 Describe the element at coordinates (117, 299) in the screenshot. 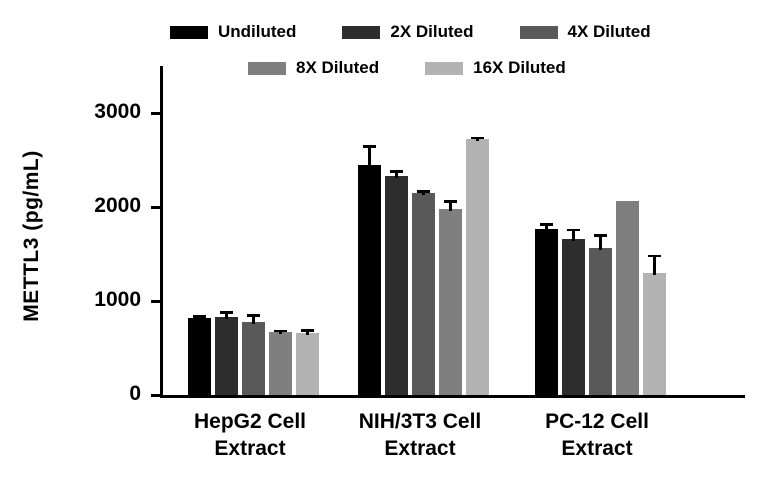

I see `y-axis-tick-label: 1000` at that location.